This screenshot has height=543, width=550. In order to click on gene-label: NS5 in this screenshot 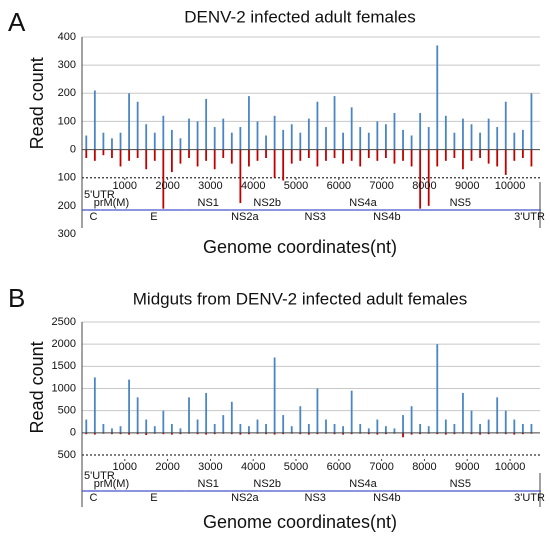, I will do `click(460, 203)`.